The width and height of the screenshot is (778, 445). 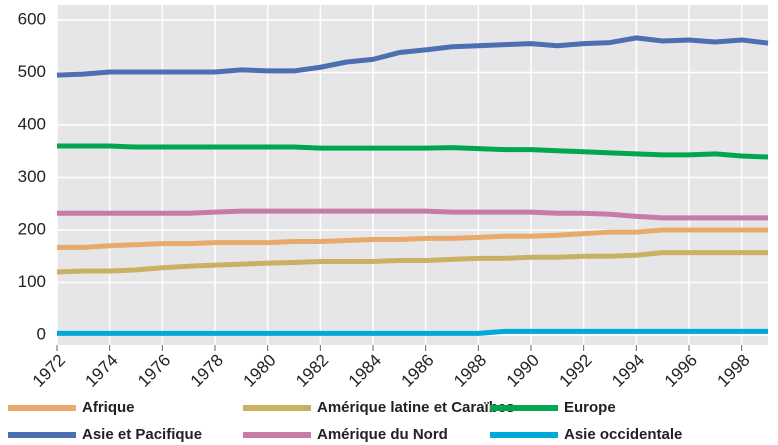 I want to click on legend-label: Afrique, so click(x=108, y=407).